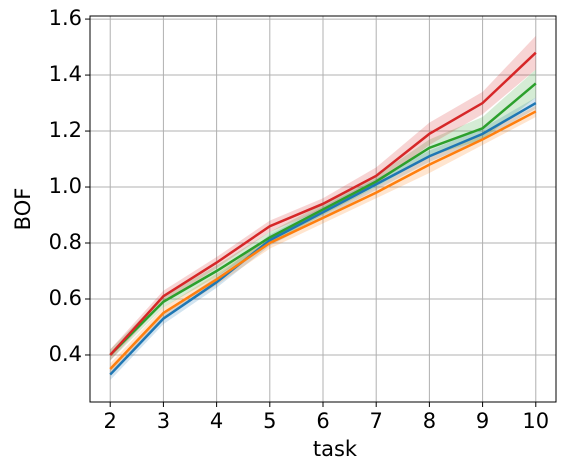 This screenshot has height=474, width=564. I want to click on y-axis-label: BOF, so click(23, 209).